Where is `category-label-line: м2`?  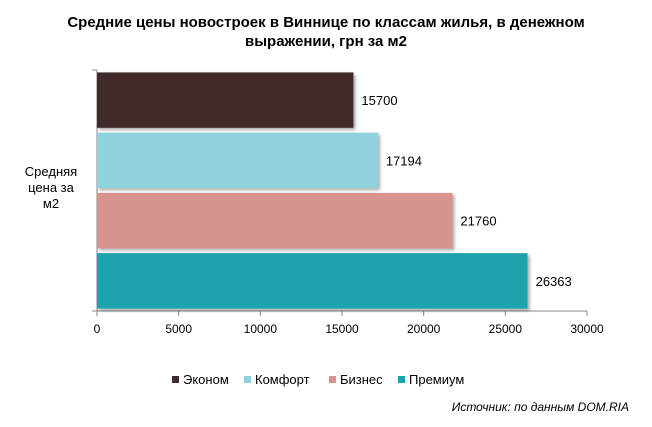 category-label-line: м2 is located at coordinates (51, 203).